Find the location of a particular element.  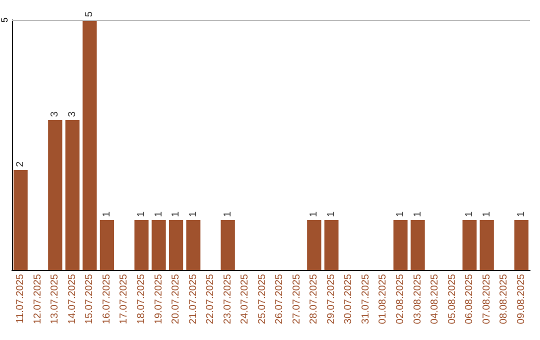

x-tick-label: 23.07.2025 is located at coordinates (228, 299).